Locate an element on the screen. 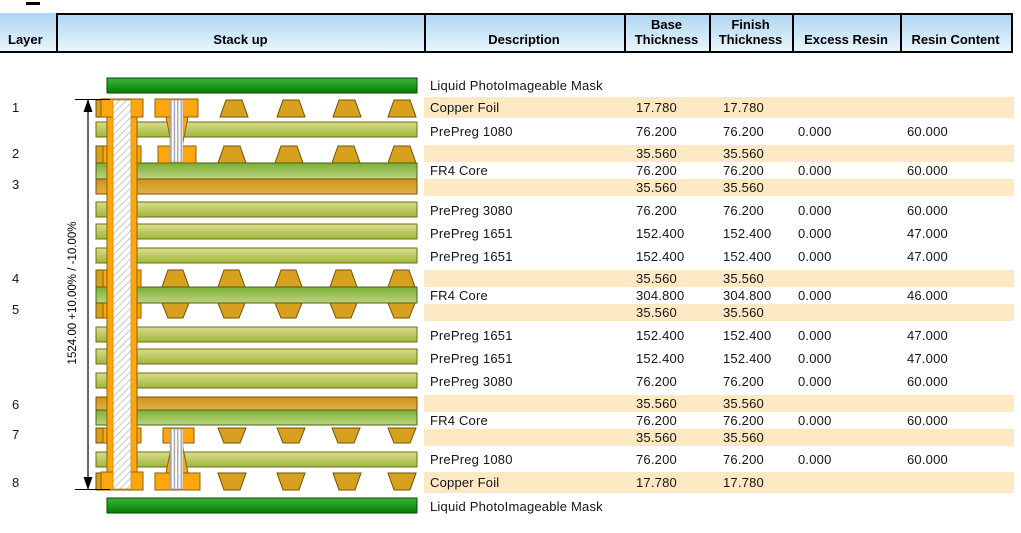 The image size is (1021, 533). row-description: Liquid PhotoImageable Mask is located at coordinates (516, 85).